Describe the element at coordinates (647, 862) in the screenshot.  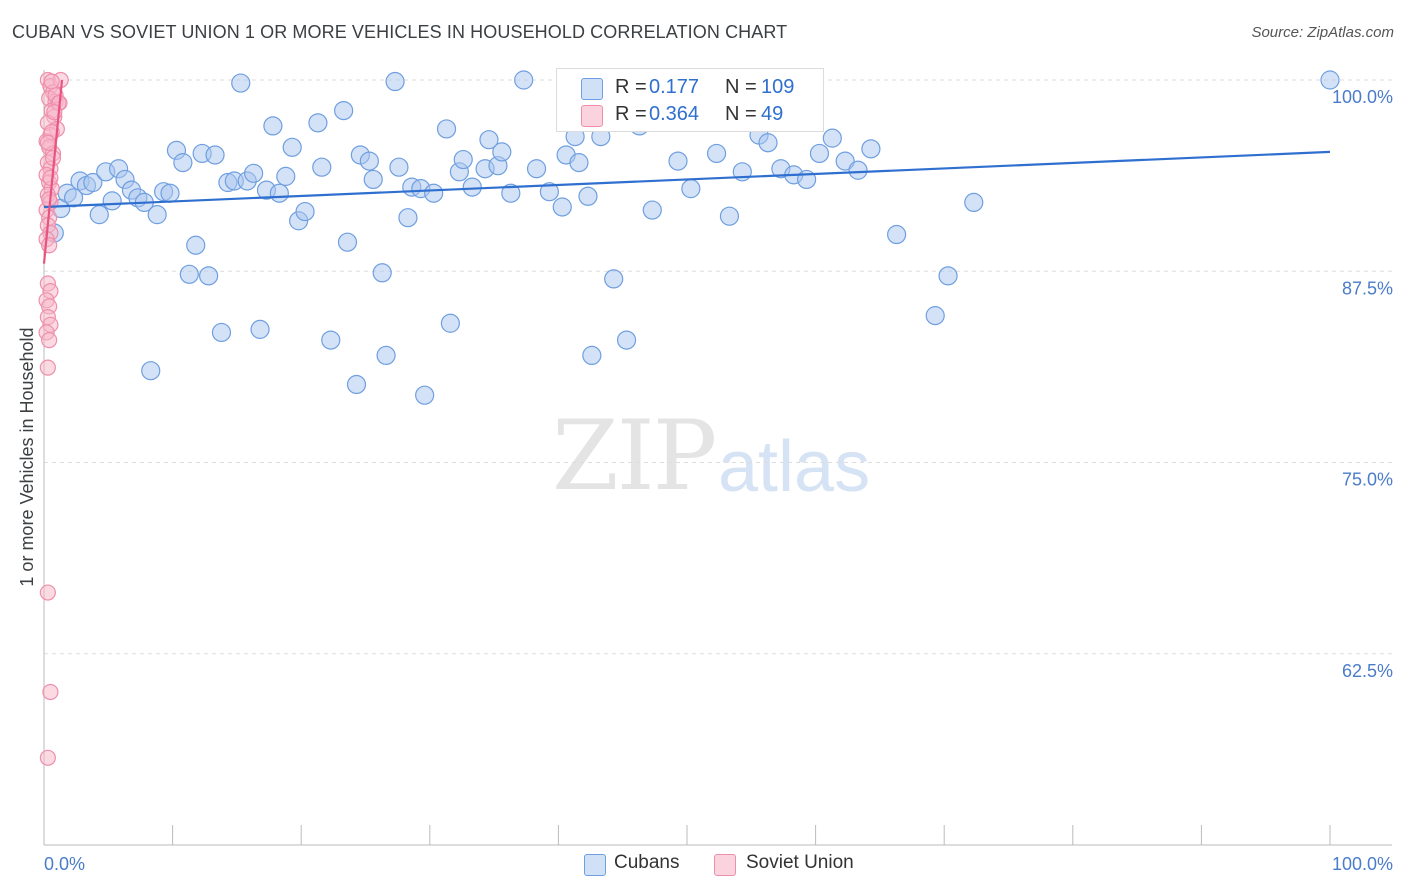
I see `bottom-label-cubans: Cubans` at that location.